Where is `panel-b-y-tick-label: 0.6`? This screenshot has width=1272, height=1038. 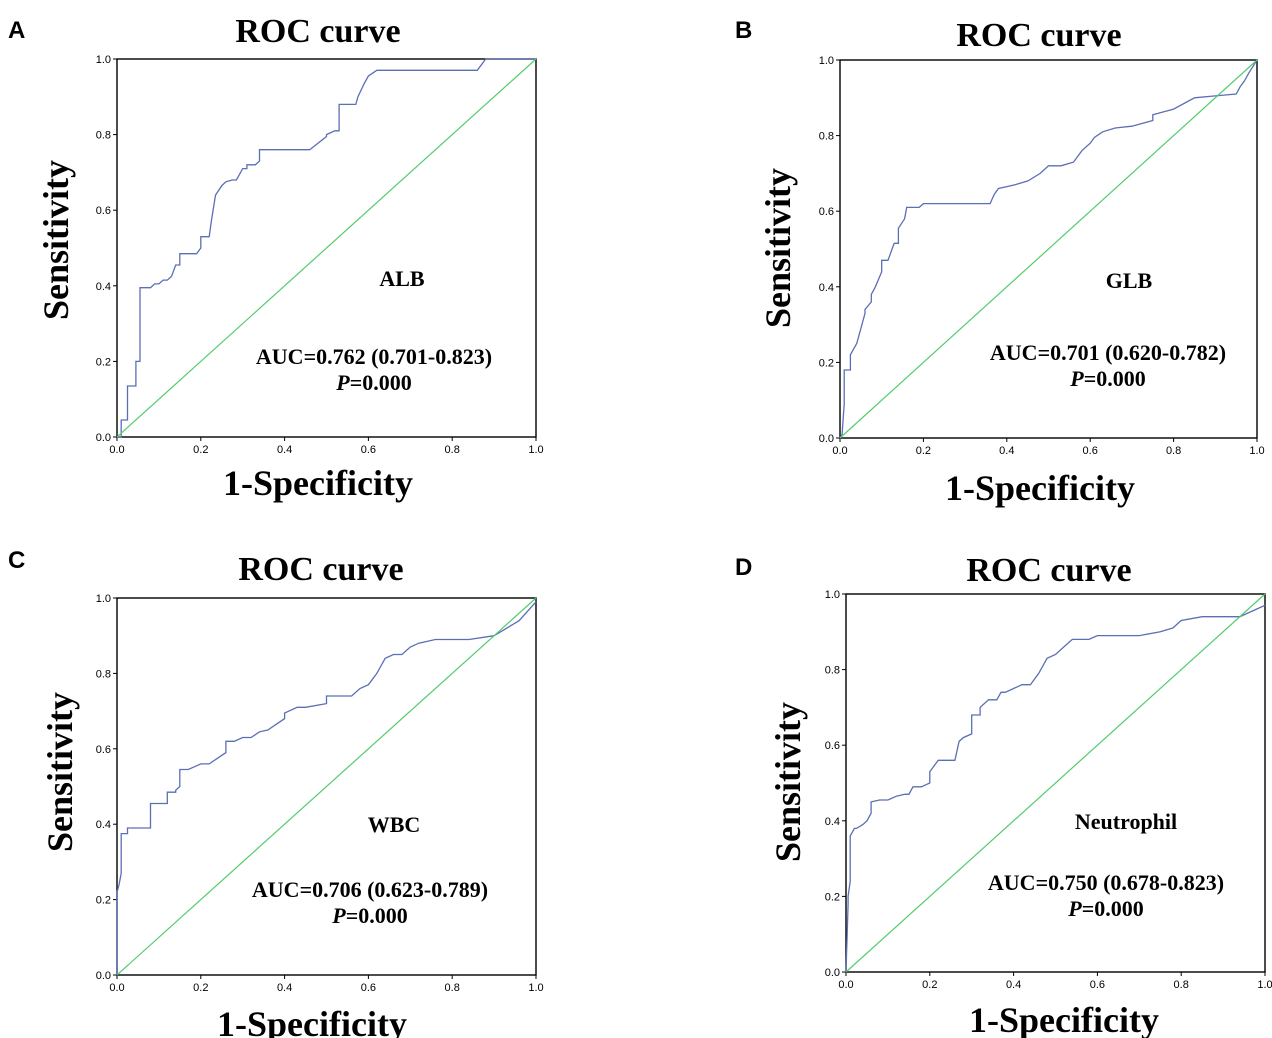 panel-b-y-tick-label: 0.6 is located at coordinates (826, 212).